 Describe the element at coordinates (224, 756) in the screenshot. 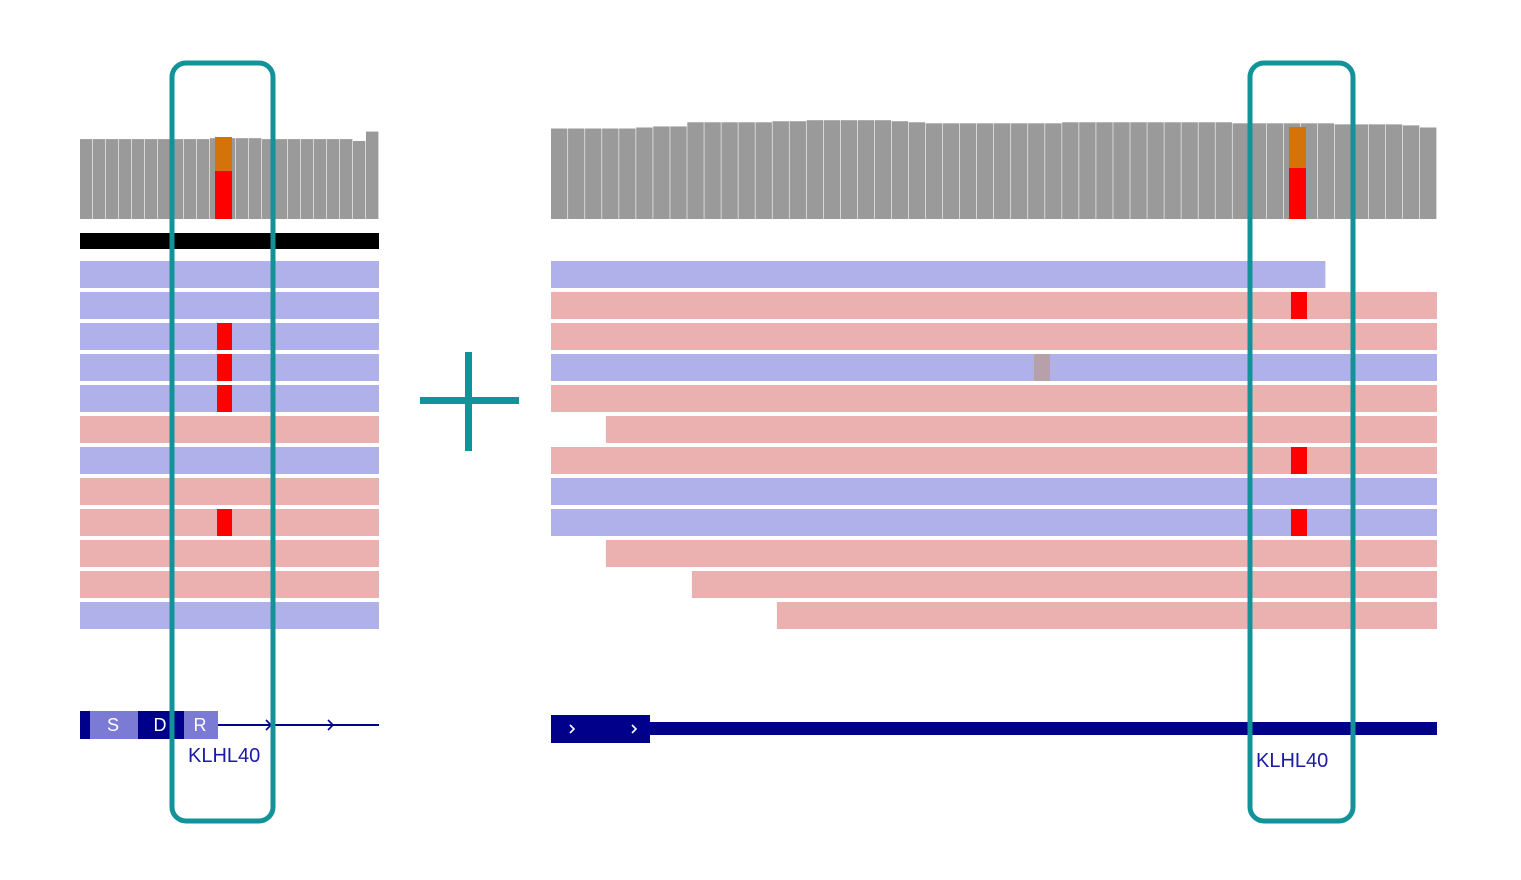

I see `left-gene-label: KLHL40` at that location.